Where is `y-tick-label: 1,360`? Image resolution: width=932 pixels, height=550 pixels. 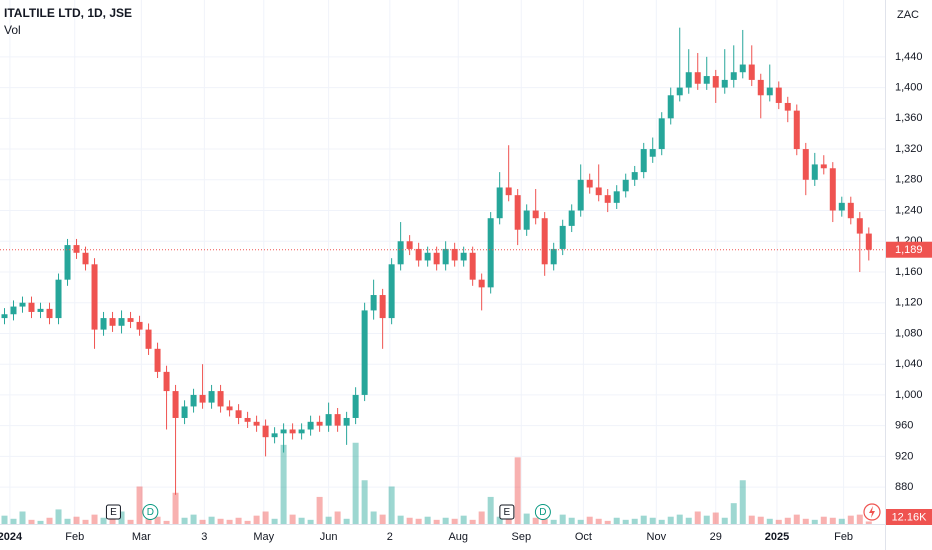 y-tick-label: 1,360 is located at coordinates (909, 118).